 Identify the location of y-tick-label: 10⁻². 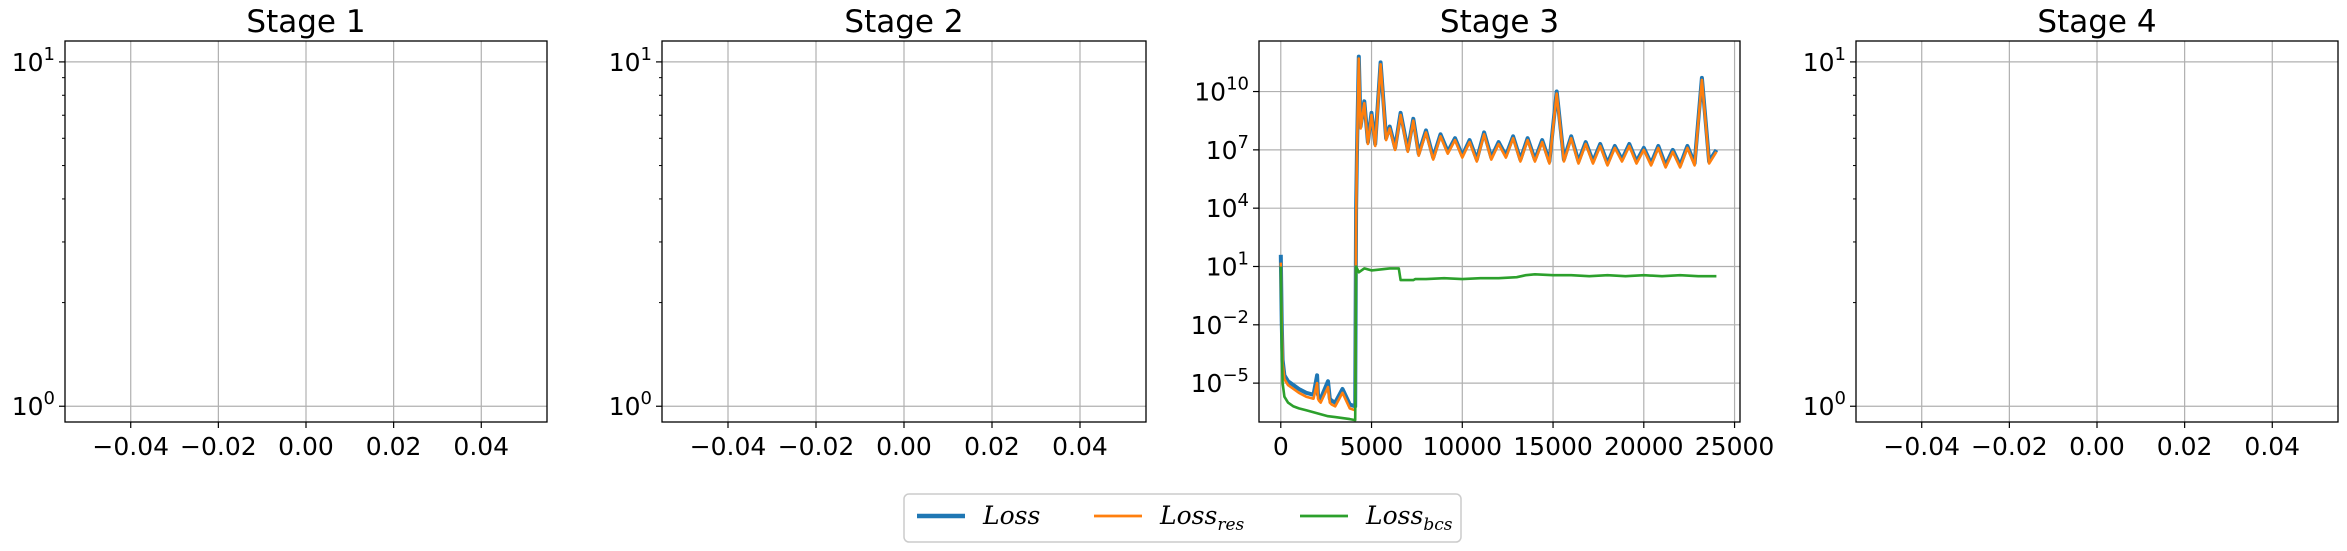
(1220, 323).